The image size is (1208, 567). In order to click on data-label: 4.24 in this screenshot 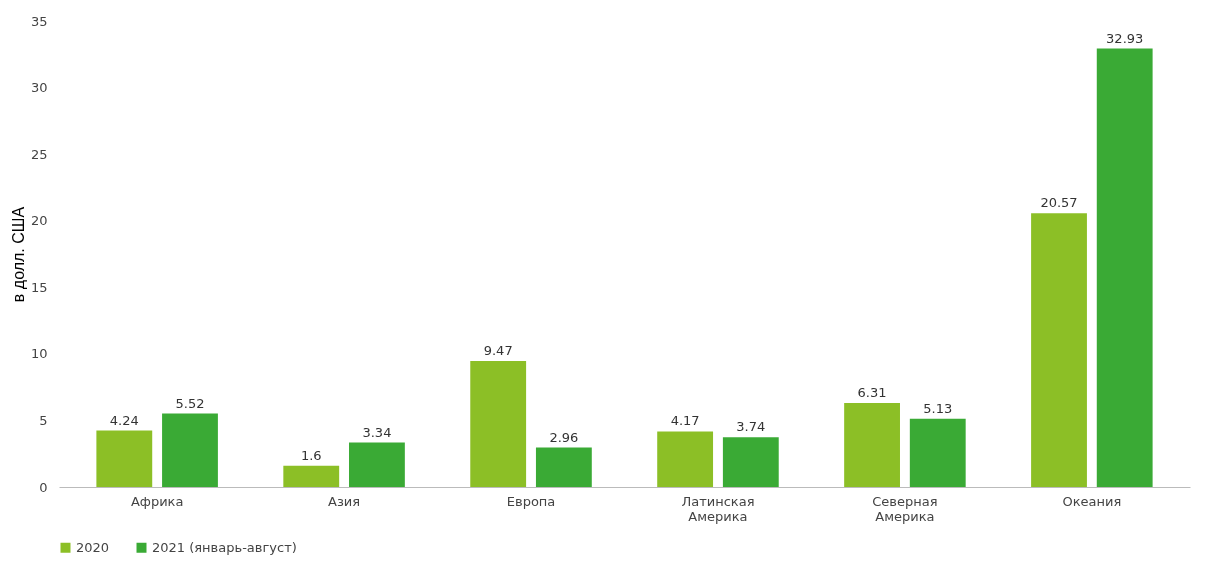, I will do `click(124, 420)`.